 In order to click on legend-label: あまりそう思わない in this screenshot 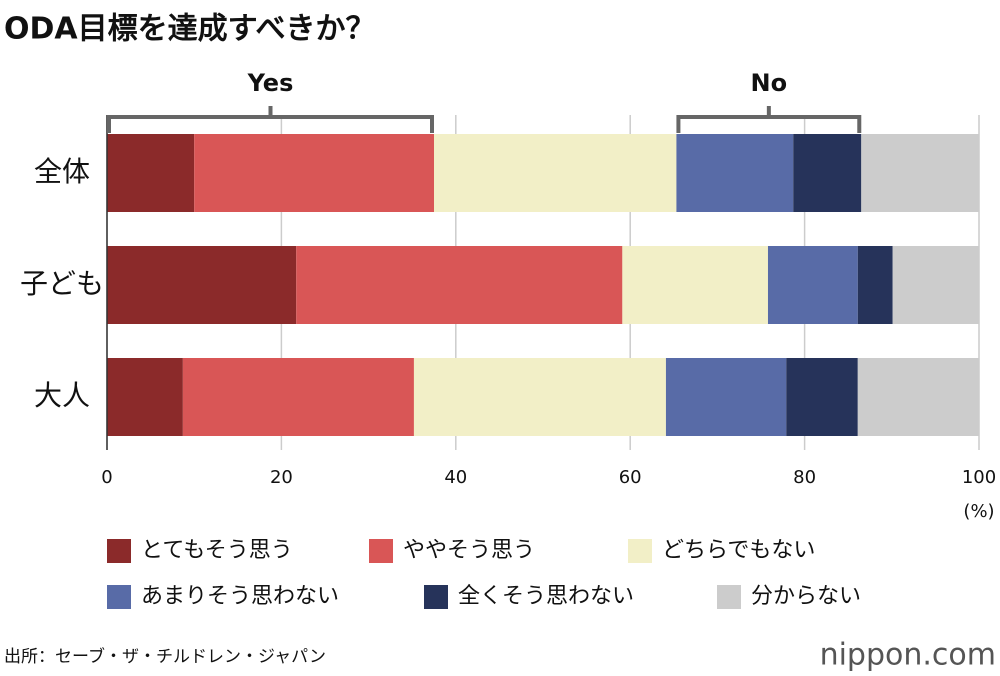, I will do `click(240, 596)`.